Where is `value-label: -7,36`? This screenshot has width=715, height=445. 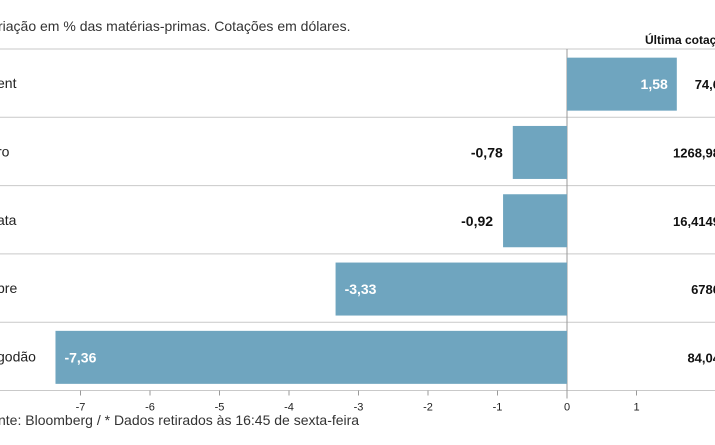
value-label: -7,36 is located at coordinates (80, 357).